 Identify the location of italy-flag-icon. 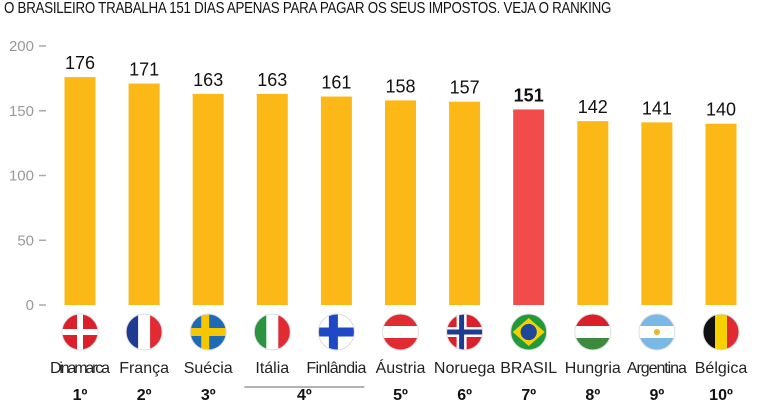
(272, 332).